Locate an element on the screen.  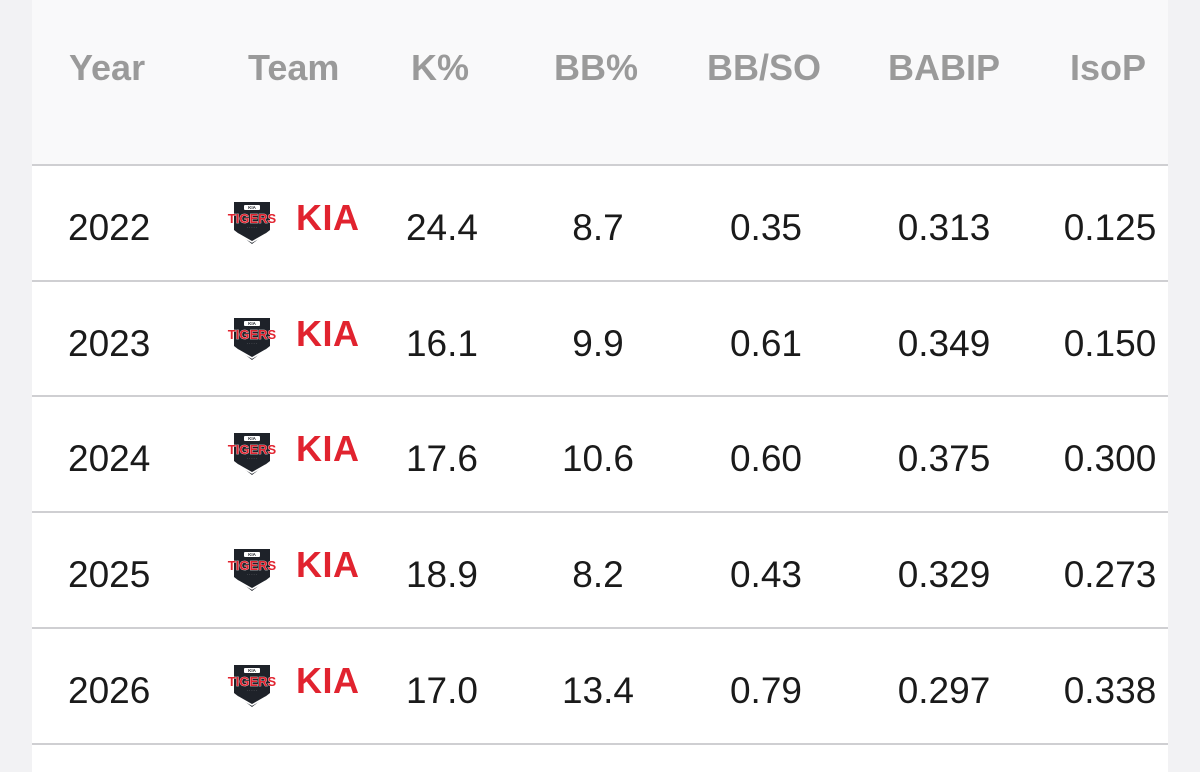
isop-cell: 0.125 is located at coordinates (1110, 227).